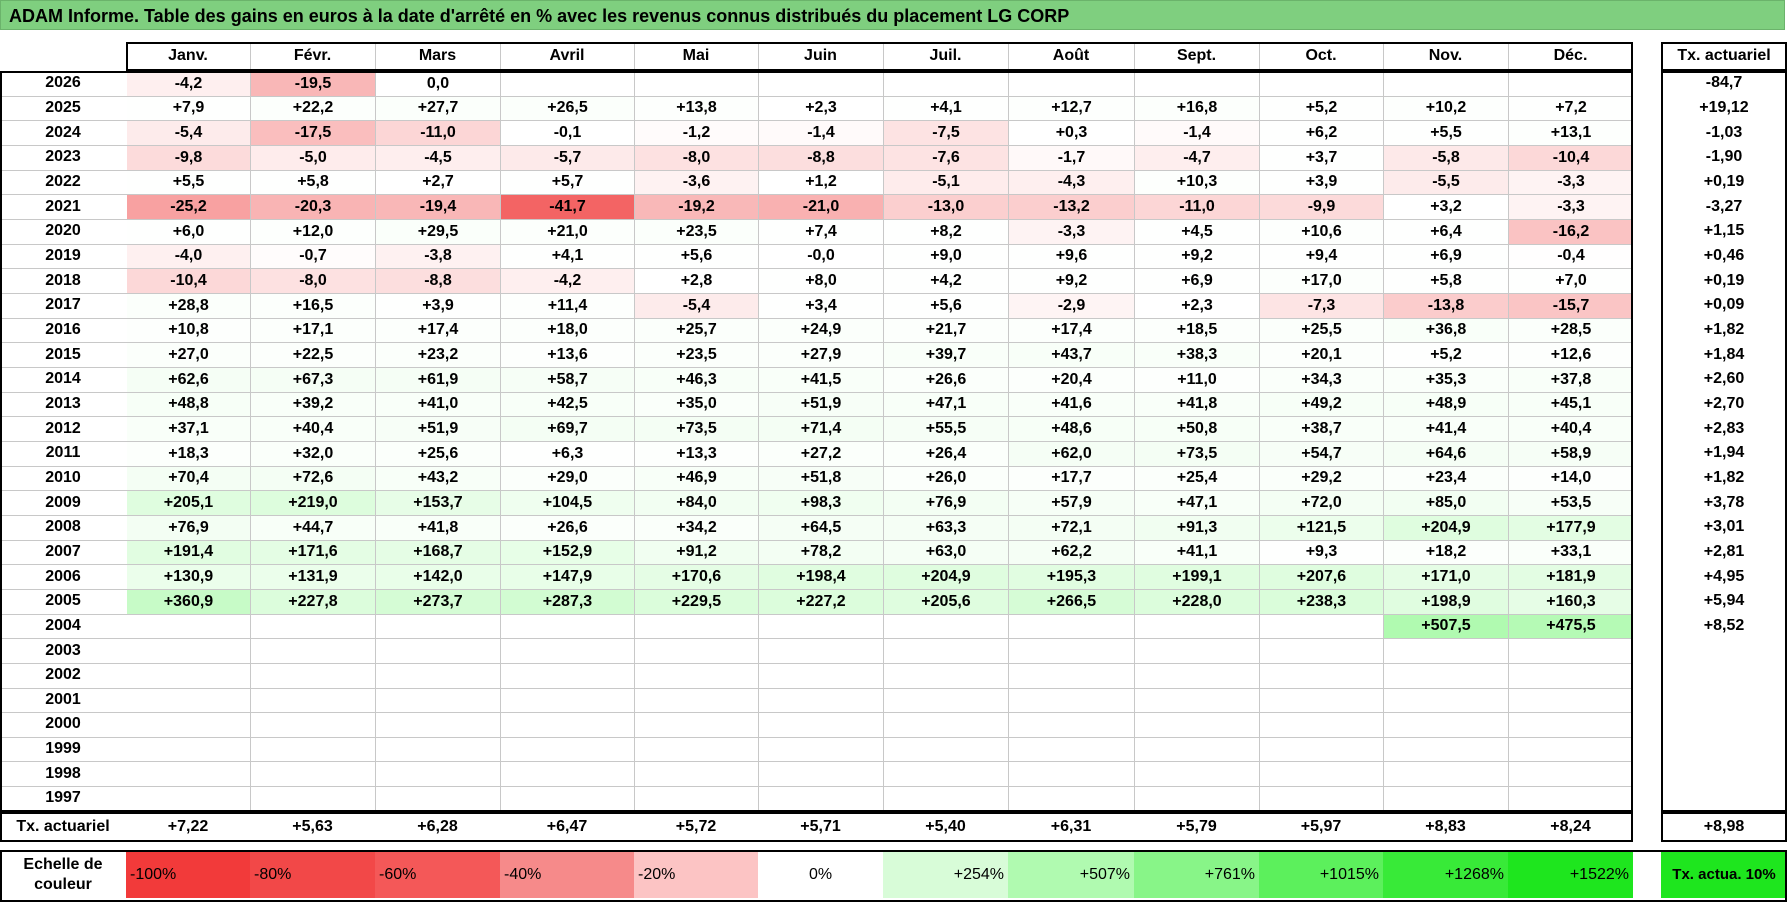 This screenshot has height=912, width=1787. What do you see at coordinates (1196, 875) in the screenshot?
I see `color-scale-swatch: +761%` at bounding box center [1196, 875].